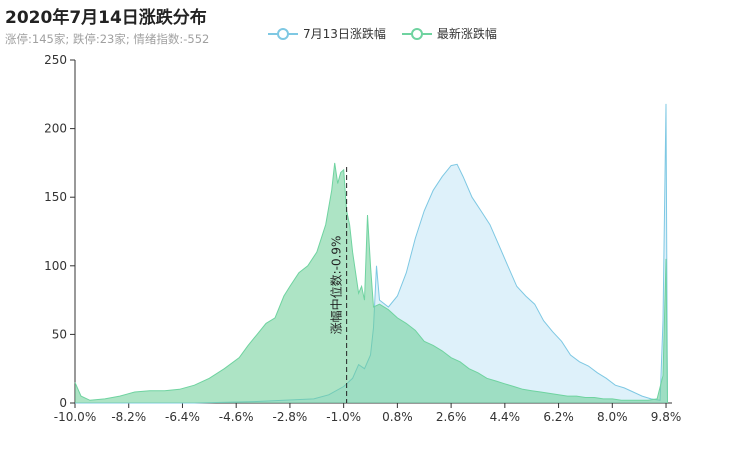 This screenshot has height=463, width=750. Describe the element at coordinates (63, 403) in the screenshot. I see `y-tick-label-0: 0` at that location.